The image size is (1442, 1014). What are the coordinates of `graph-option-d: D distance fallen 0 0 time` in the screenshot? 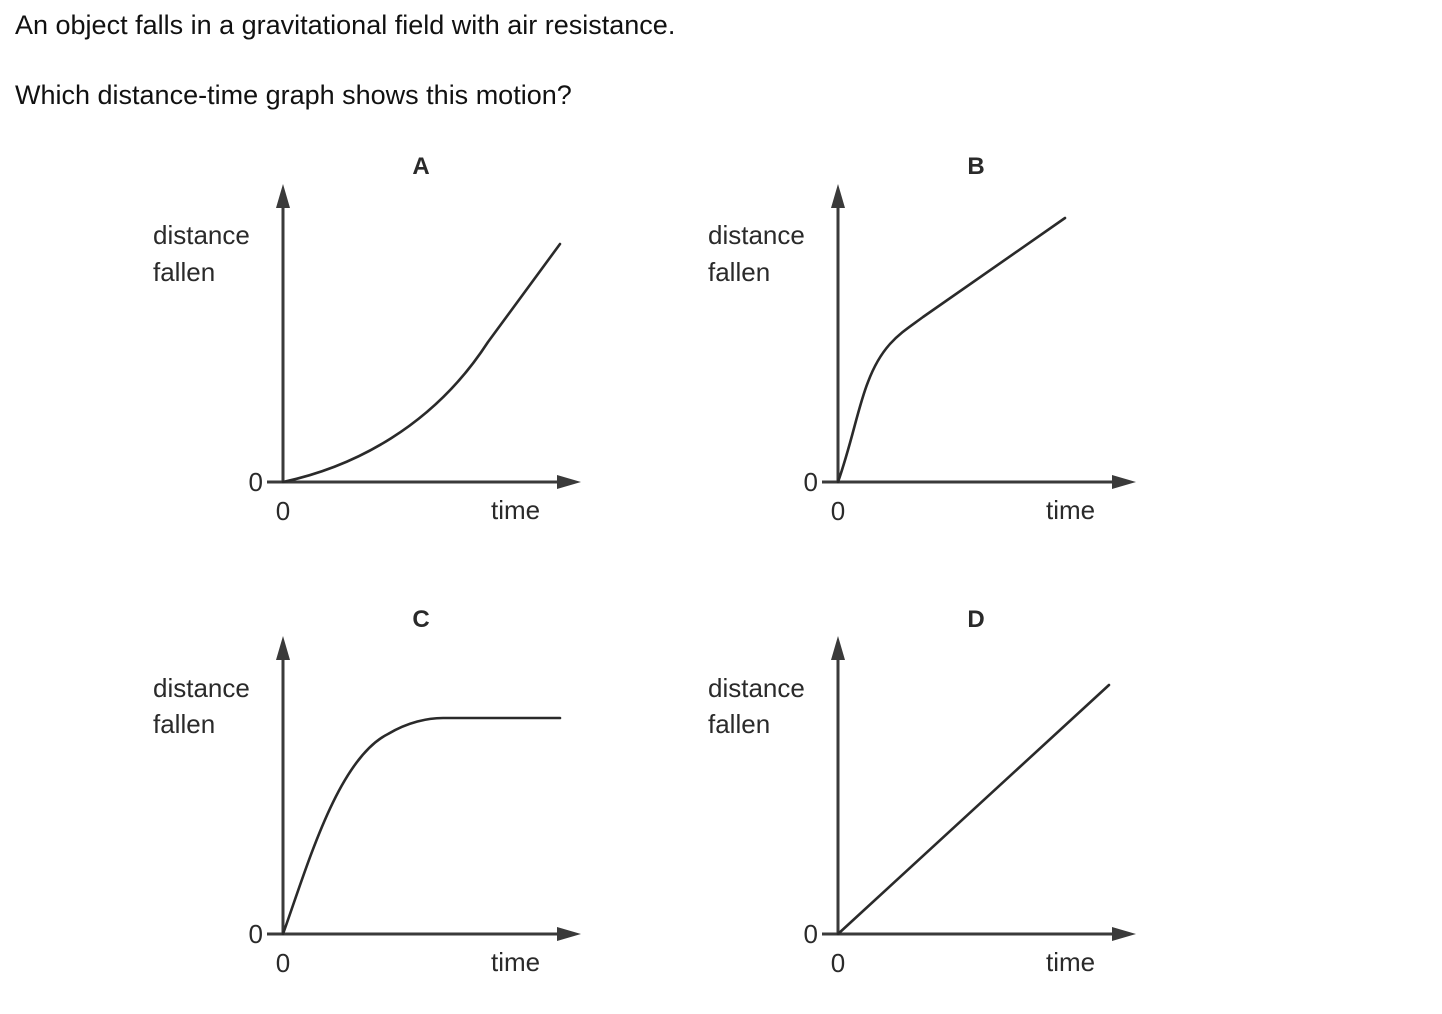 It's located at (922, 792).